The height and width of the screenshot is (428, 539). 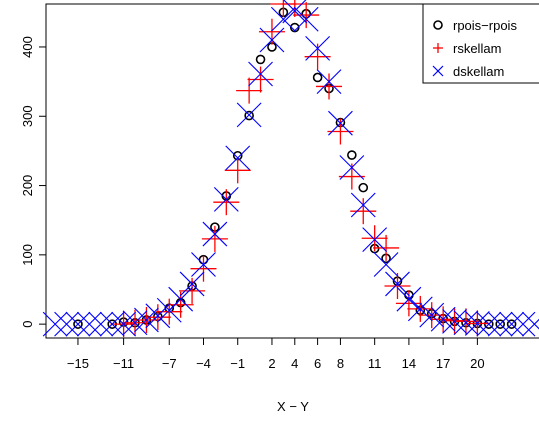 I want to click on x-tick-label: 6, so click(x=317, y=363).